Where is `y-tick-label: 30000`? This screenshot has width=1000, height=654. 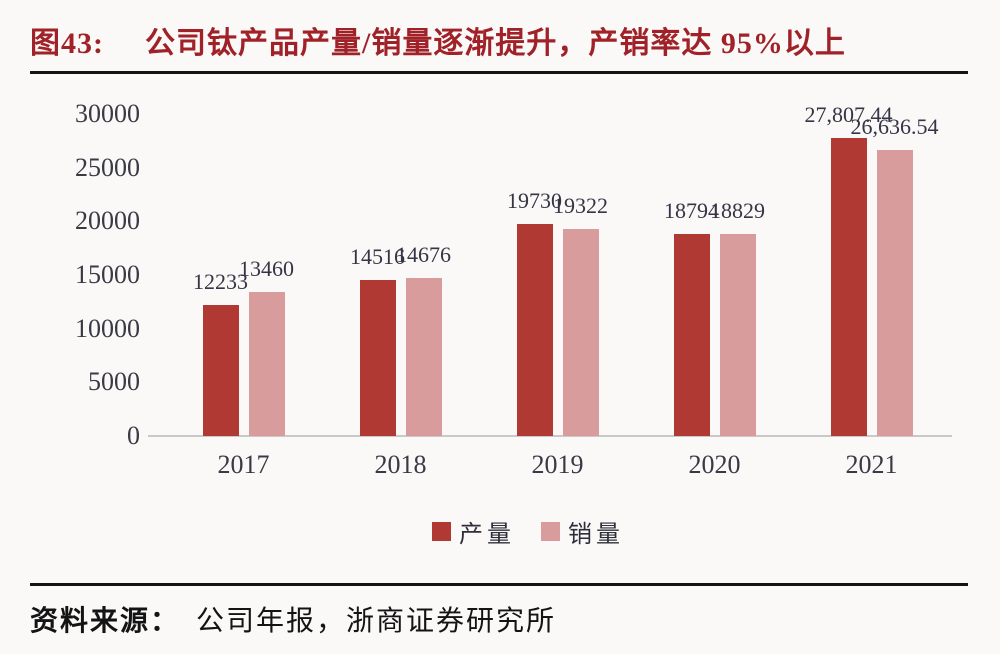
y-tick-label: 30000 is located at coordinates (107, 113).